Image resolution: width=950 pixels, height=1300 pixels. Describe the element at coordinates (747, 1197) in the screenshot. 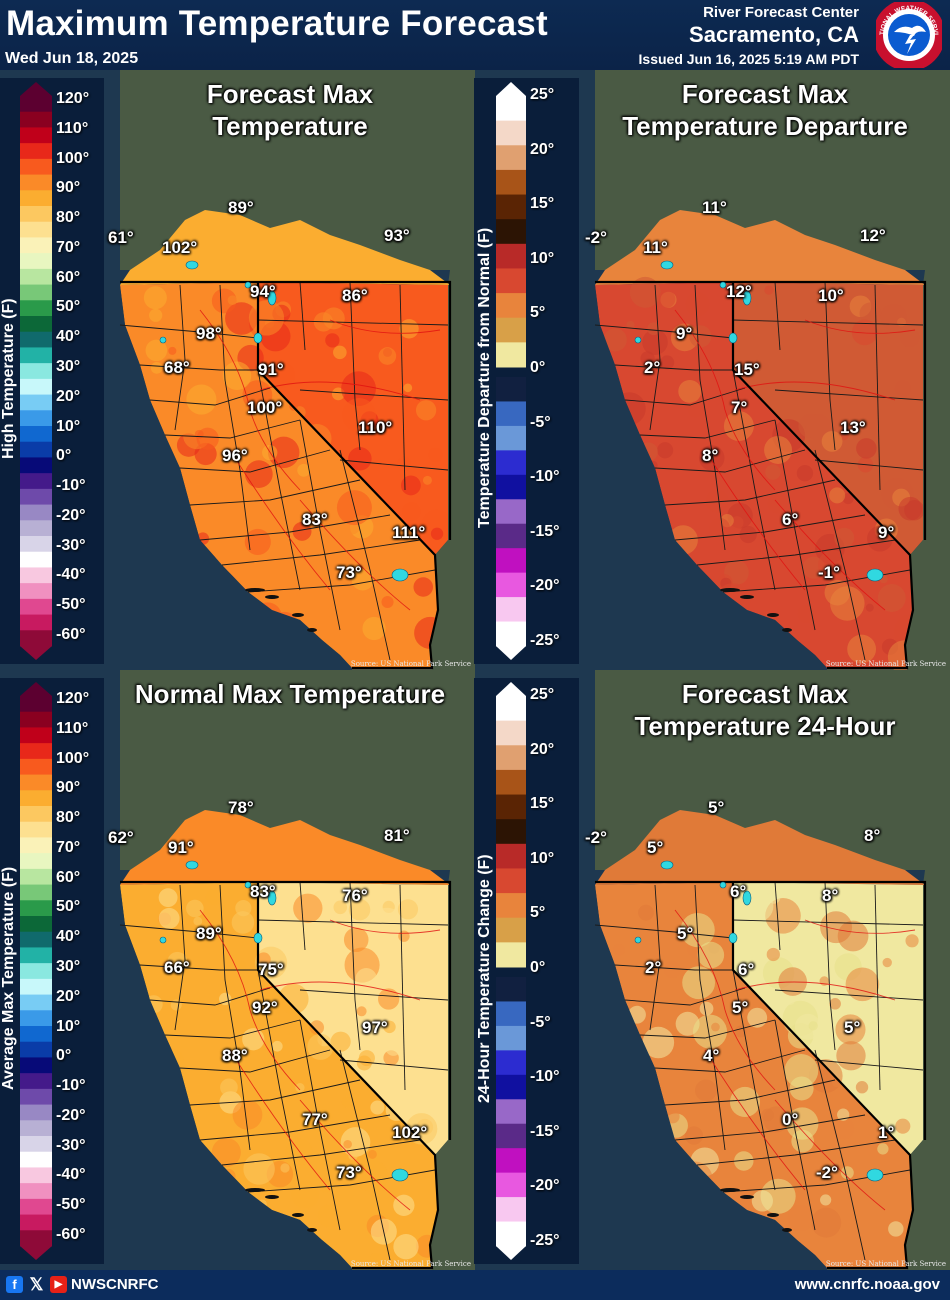

I see `island` at that location.